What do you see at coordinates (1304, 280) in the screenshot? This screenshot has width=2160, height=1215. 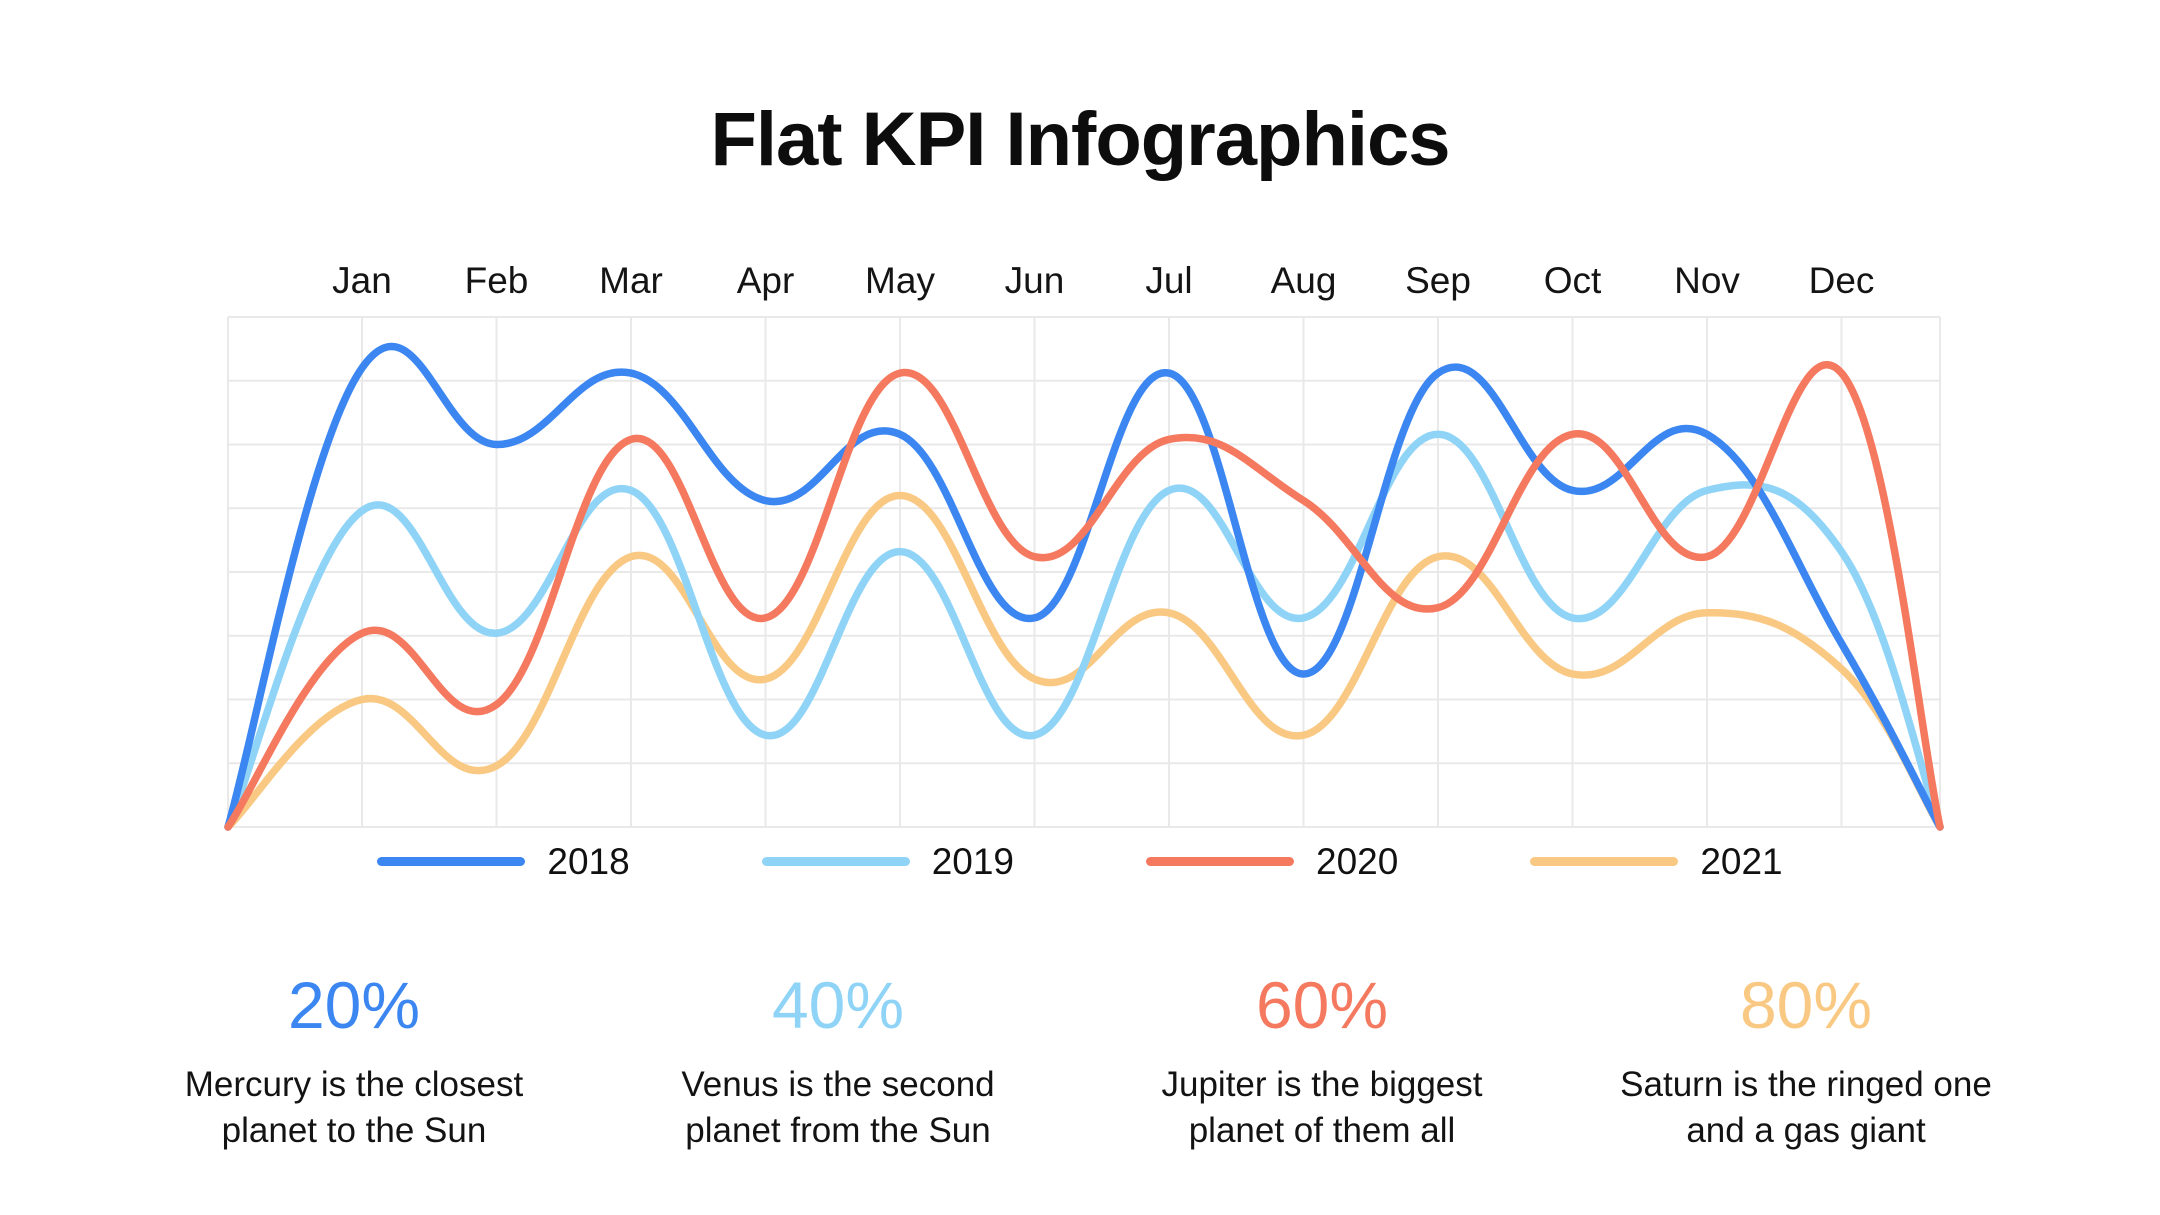 I see `month-label-aug: Aug` at bounding box center [1304, 280].